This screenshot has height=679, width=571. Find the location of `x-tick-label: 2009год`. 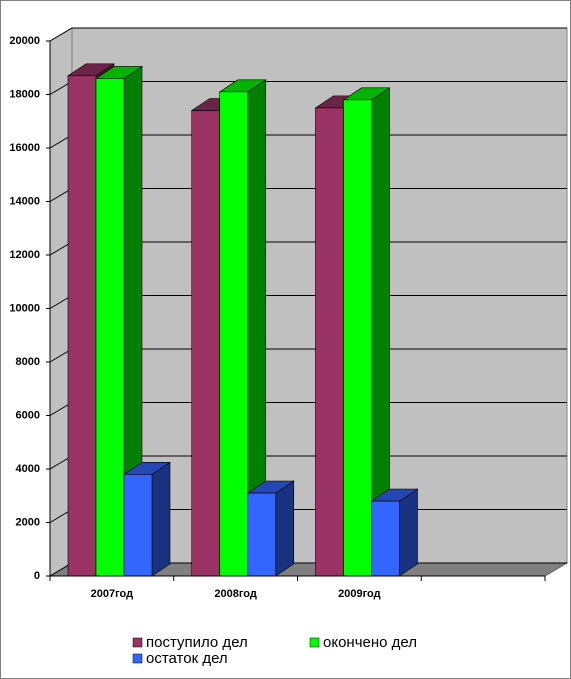

x-tick-label: 2009год is located at coordinates (359, 594).